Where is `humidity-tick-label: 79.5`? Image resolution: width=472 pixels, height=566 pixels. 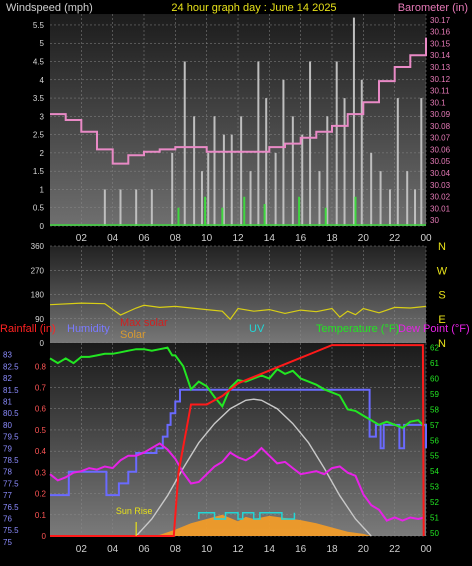 humidity-tick-label: 79.5 is located at coordinates (11, 437).